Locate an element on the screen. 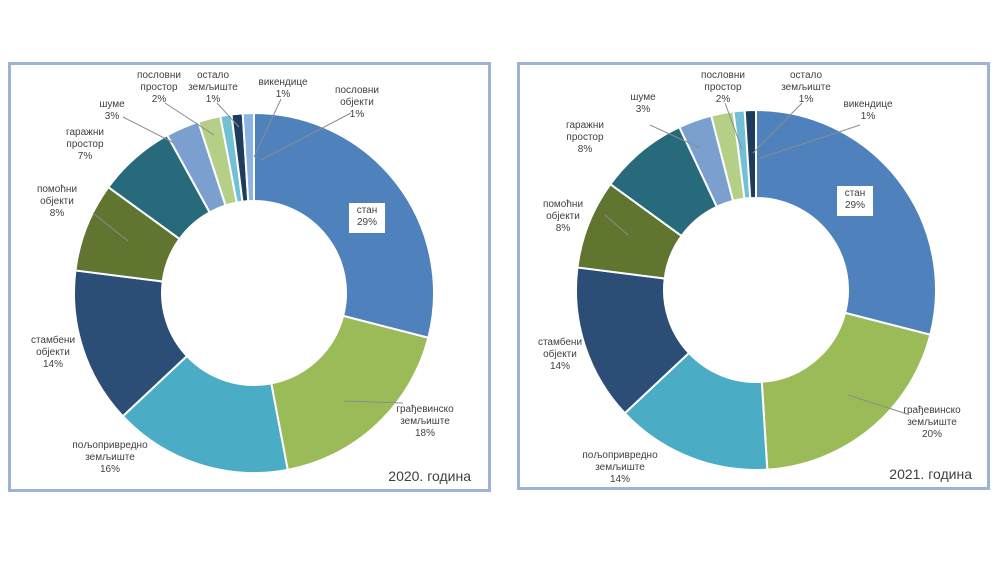 Image resolution: width=1000 pixels, height=562 pixels. slice-label-6: гаражни простор 8% is located at coordinates (585, 137).